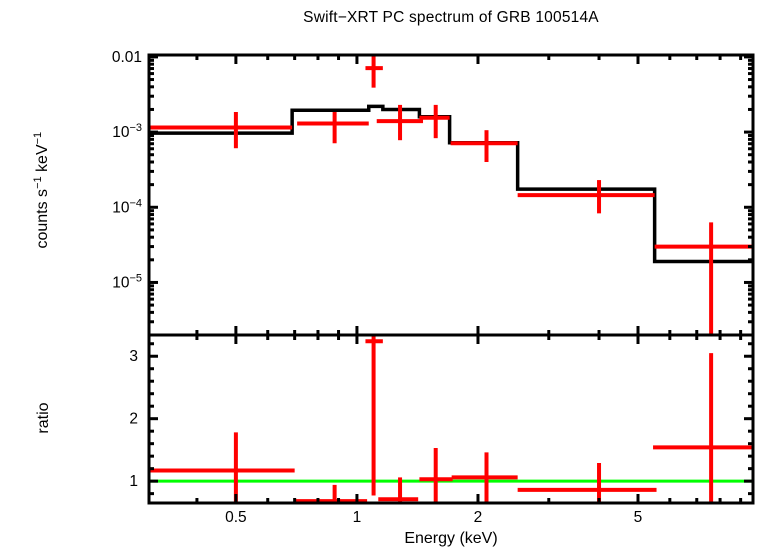  I want to click on xtick-label: 2, so click(478, 517).